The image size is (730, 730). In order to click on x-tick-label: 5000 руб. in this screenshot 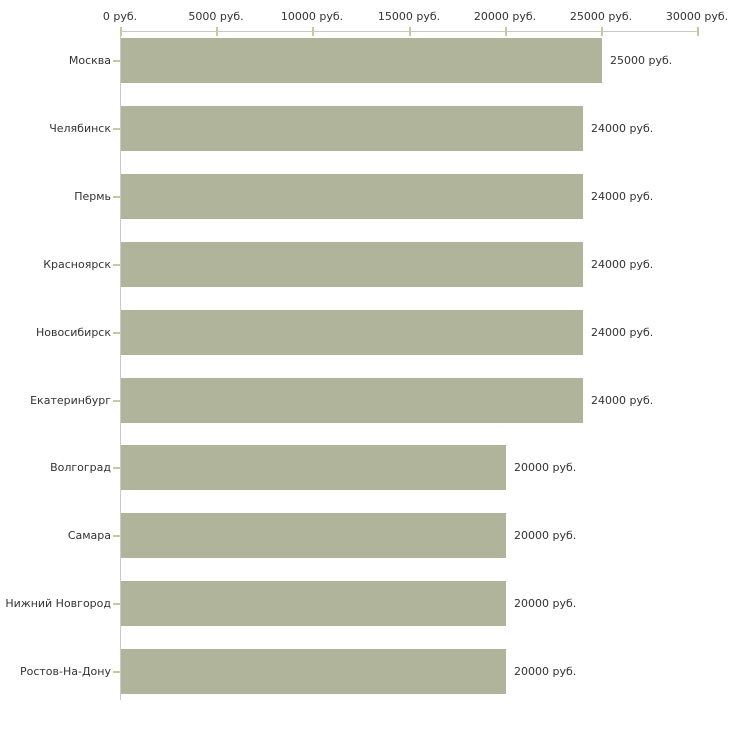, I will do `click(216, 16)`.